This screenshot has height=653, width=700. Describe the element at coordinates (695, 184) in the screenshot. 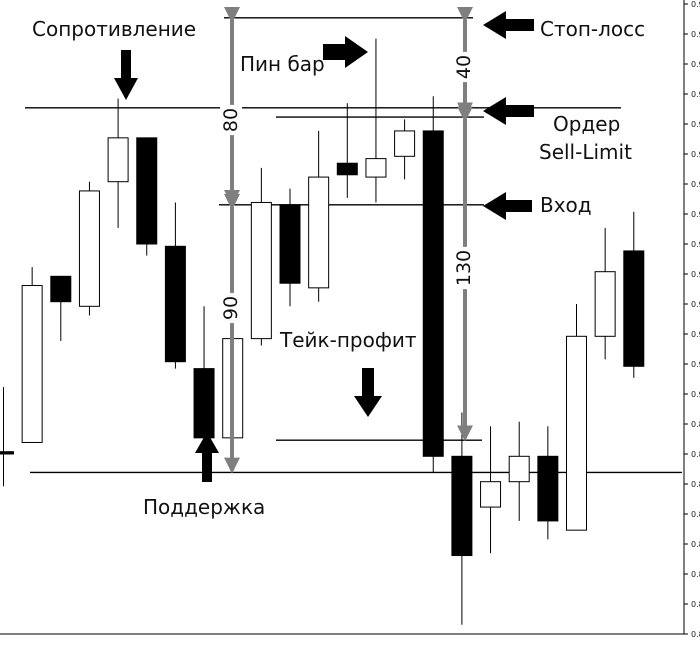

I see `y-tick-label: 0.90910` at that location.